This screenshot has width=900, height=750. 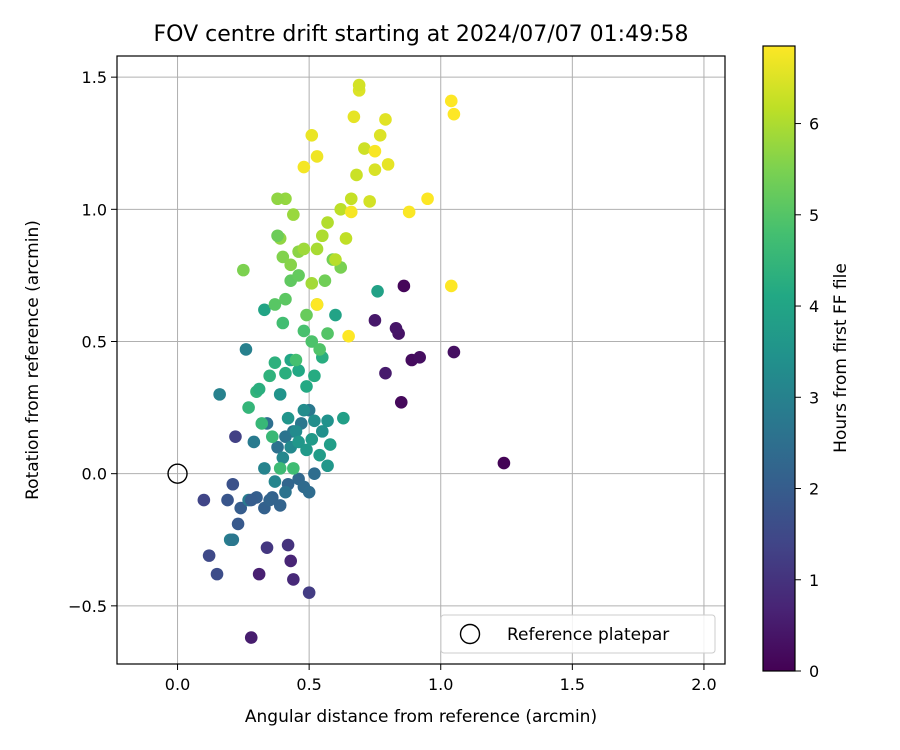 I want to click on x-tick-label: 1.0, so click(x=440, y=684).